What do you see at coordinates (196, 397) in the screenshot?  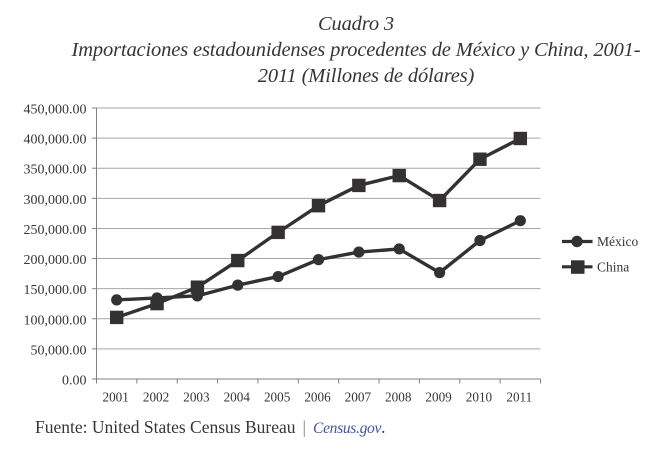 I see `svg-text: 2003` at bounding box center [196, 397].